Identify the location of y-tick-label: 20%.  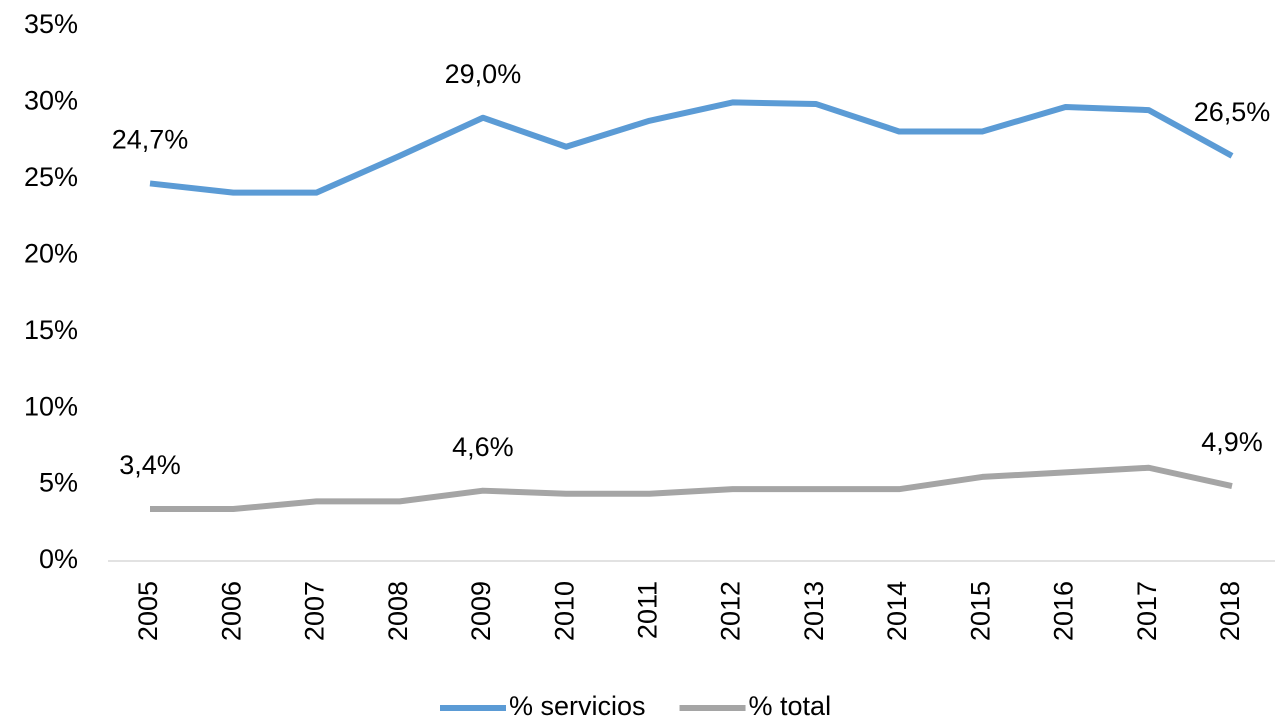
(51, 253).